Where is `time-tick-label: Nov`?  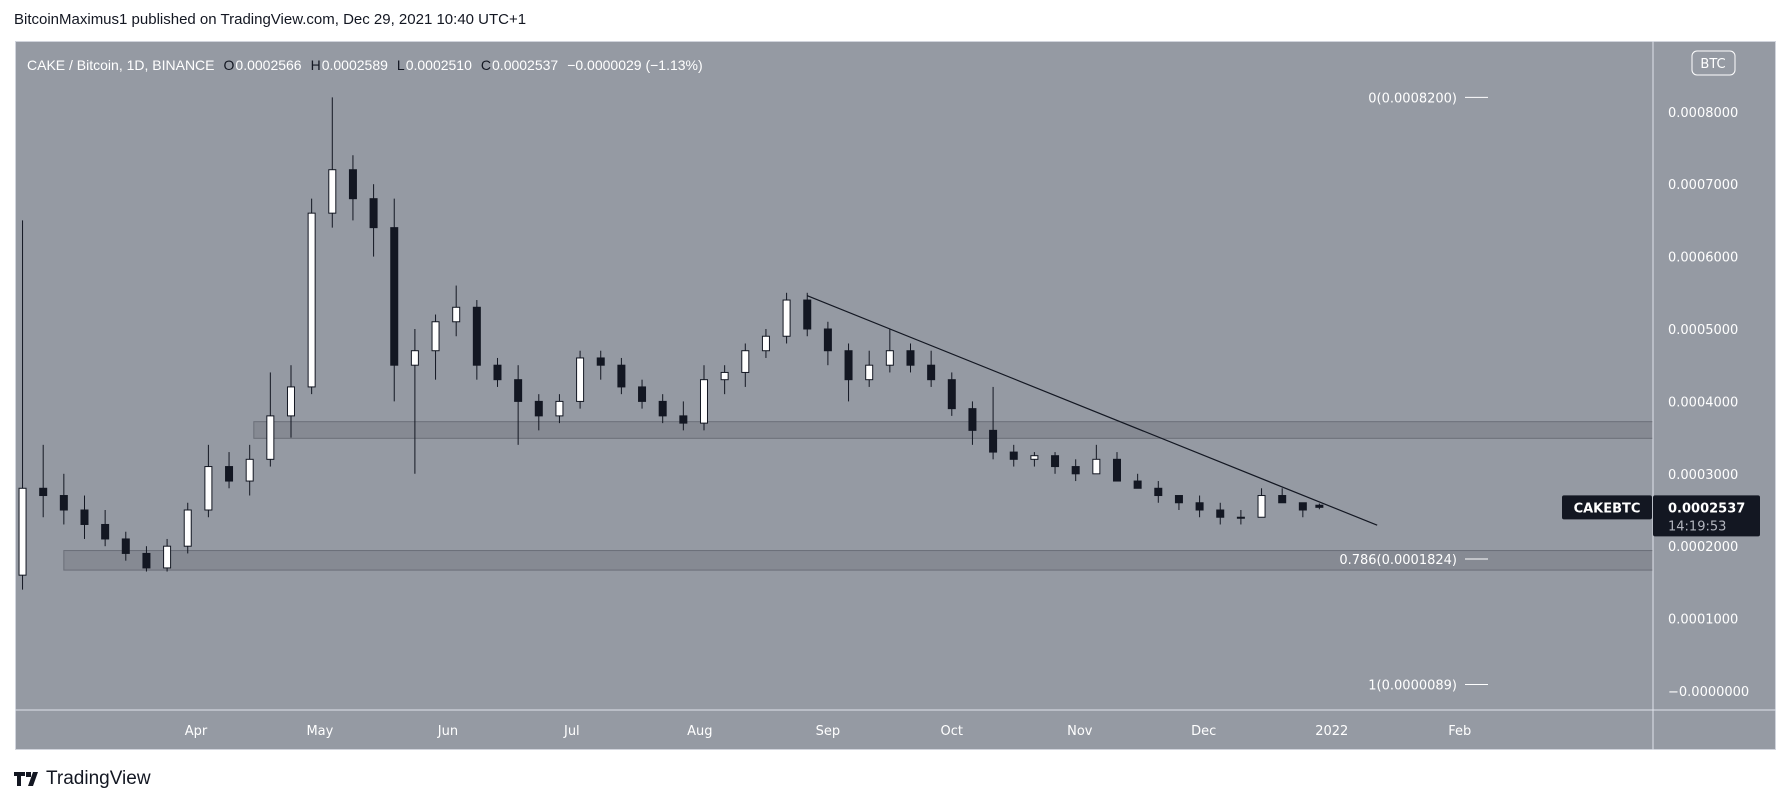
time-tick-label: Nov is located at coordinates (1080, 731).